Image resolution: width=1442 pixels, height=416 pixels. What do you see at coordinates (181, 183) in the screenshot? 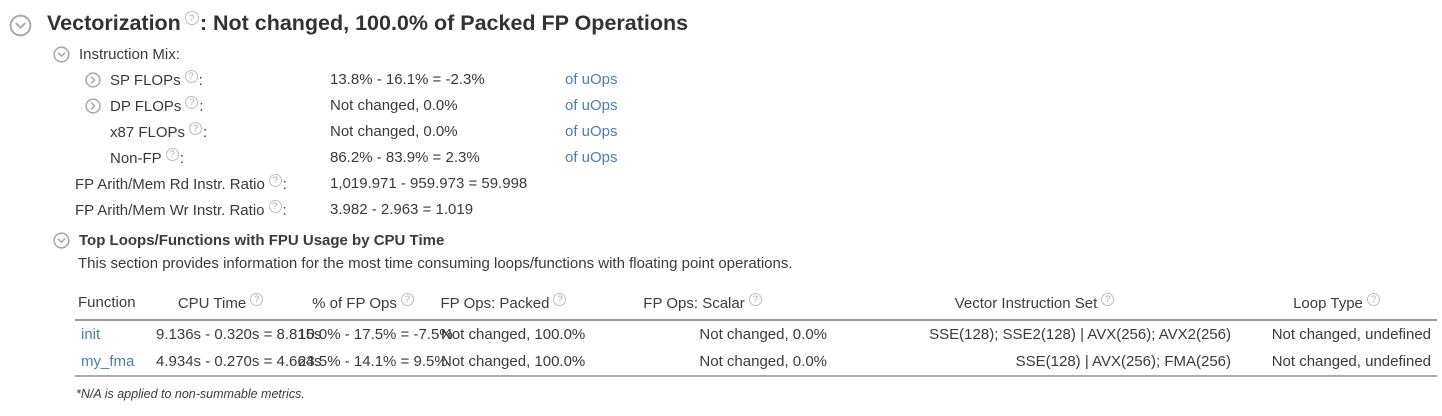
I see `metric-label: FP Arith/Mem Rd Instr. Ratio?:` at bounding box center [181, 183].